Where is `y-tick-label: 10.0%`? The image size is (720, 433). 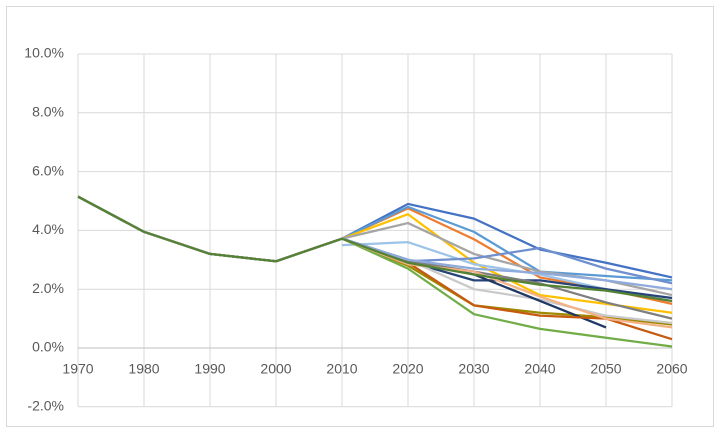 y-tick-label: 10.0% is located at coordinates (44, 53).